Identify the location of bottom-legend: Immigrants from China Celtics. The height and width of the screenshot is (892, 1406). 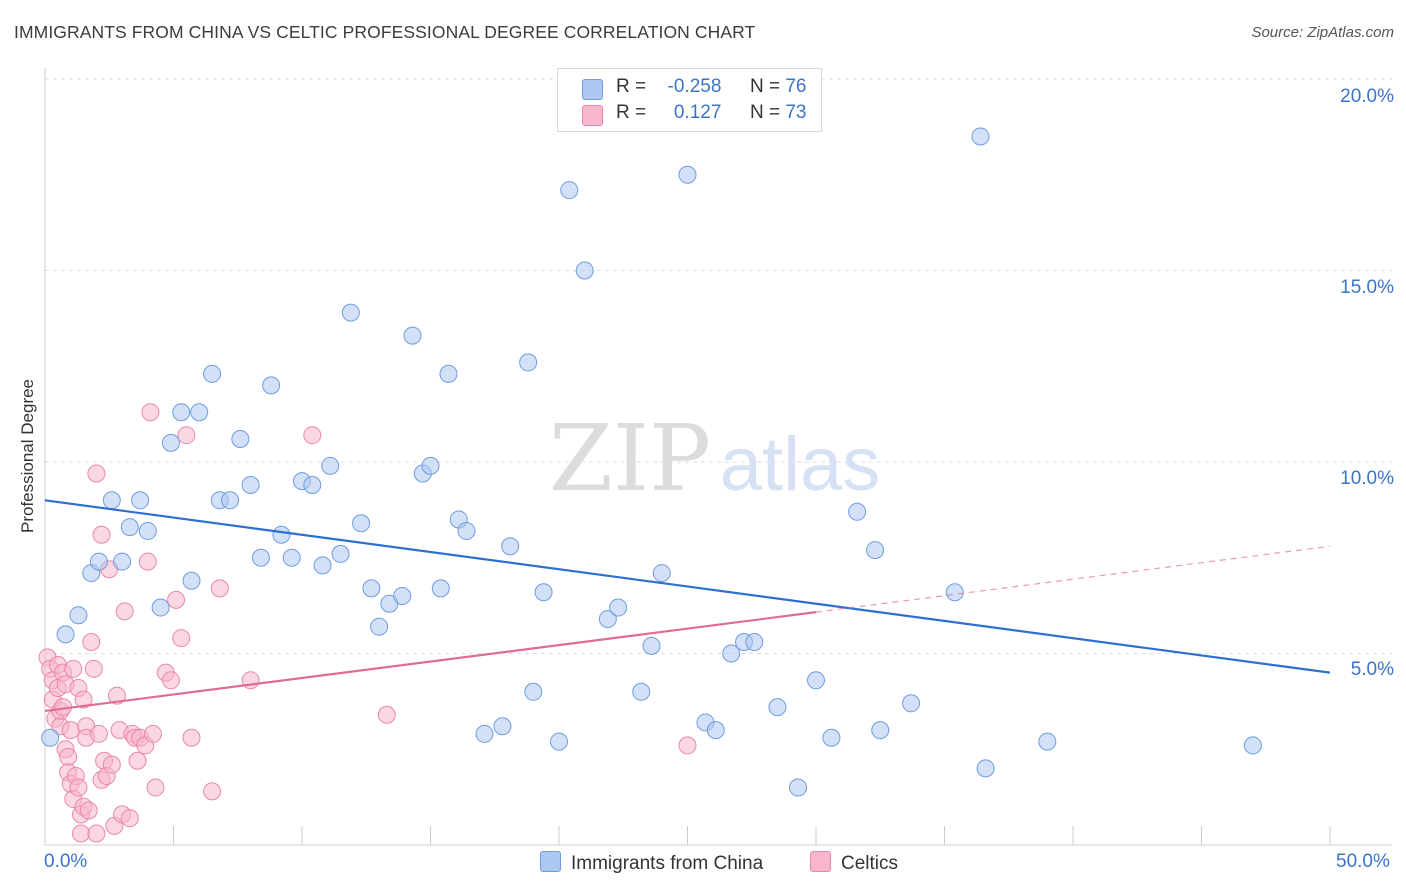
(703, 864).